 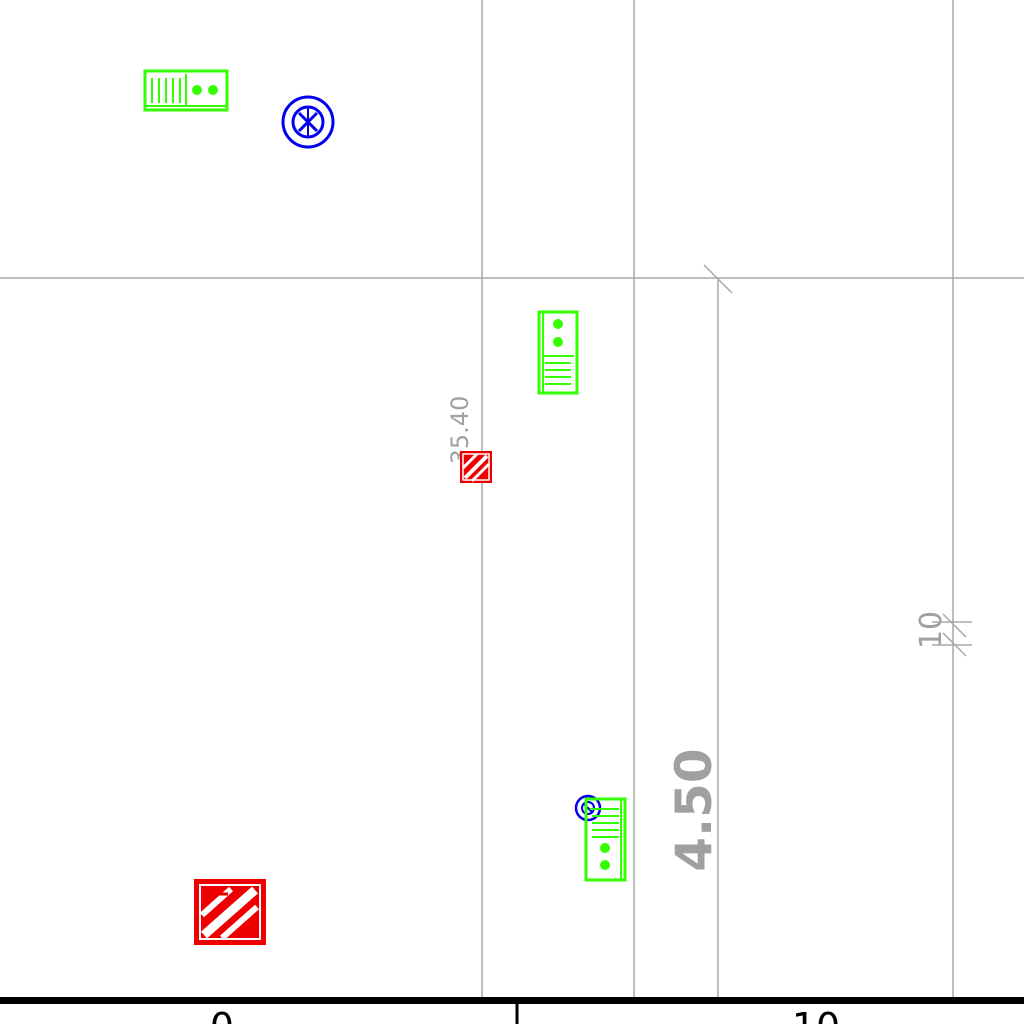 I want to click on dimension-label-large: 4.50, so click(x=694, y=809).